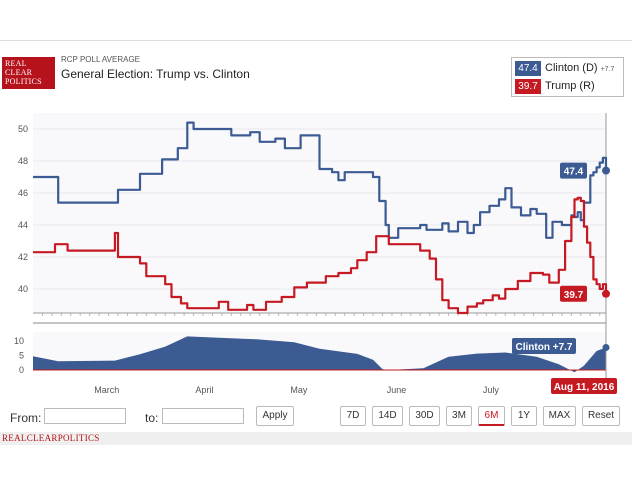 The height and width of the screenshot is (480, 640). Describe the element at coordinates (155, 74) in the screenshot. I see `chart-title: General Election: Trump vs. Clinton` at that location.